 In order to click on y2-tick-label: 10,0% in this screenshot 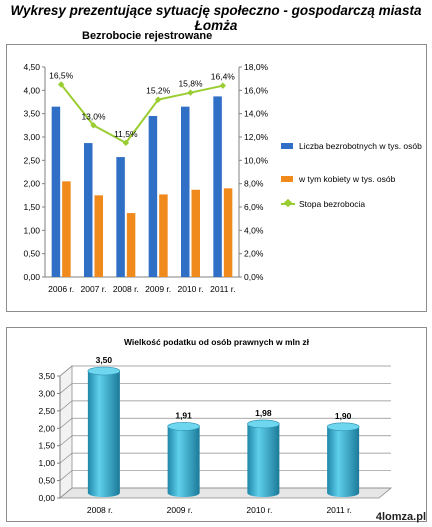, I will do `click(256, 160)`.